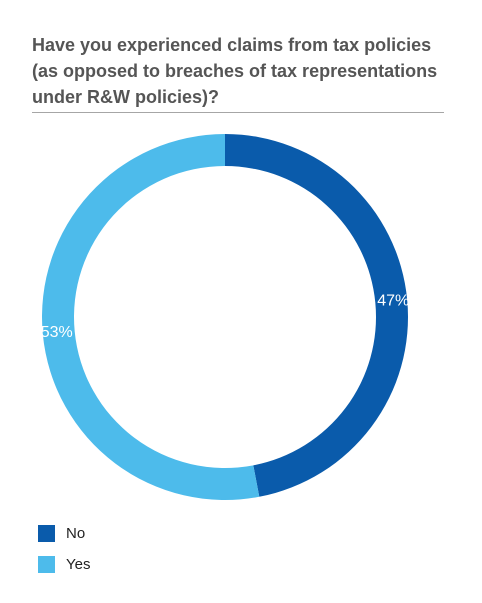 The height and width of the screenshot is (603, 482). I want to click on chart-title-line-3: under R&W policies)?, so click(126, 97).